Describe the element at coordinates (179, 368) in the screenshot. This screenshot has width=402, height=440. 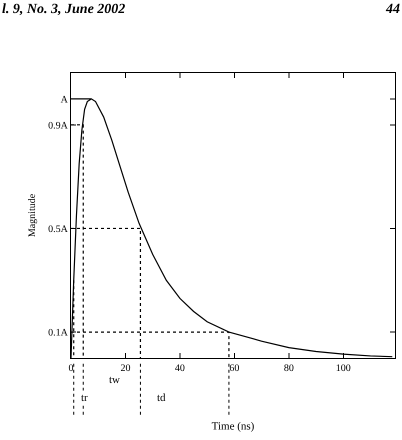
I see `x-tick-label: 40` at that location.